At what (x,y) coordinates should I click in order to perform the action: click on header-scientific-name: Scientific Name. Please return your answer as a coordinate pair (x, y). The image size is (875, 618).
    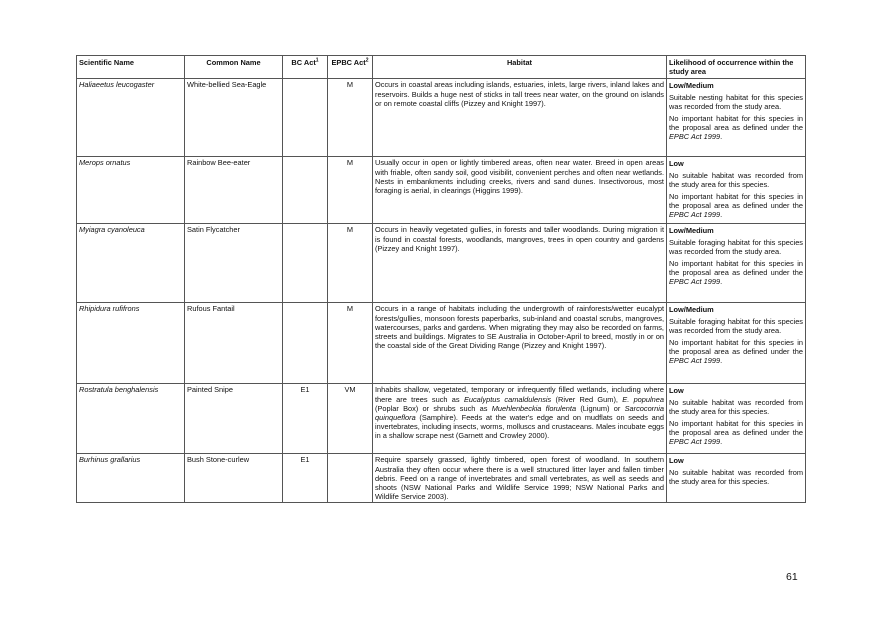
    Looking at the image, I should click on (130, 67).